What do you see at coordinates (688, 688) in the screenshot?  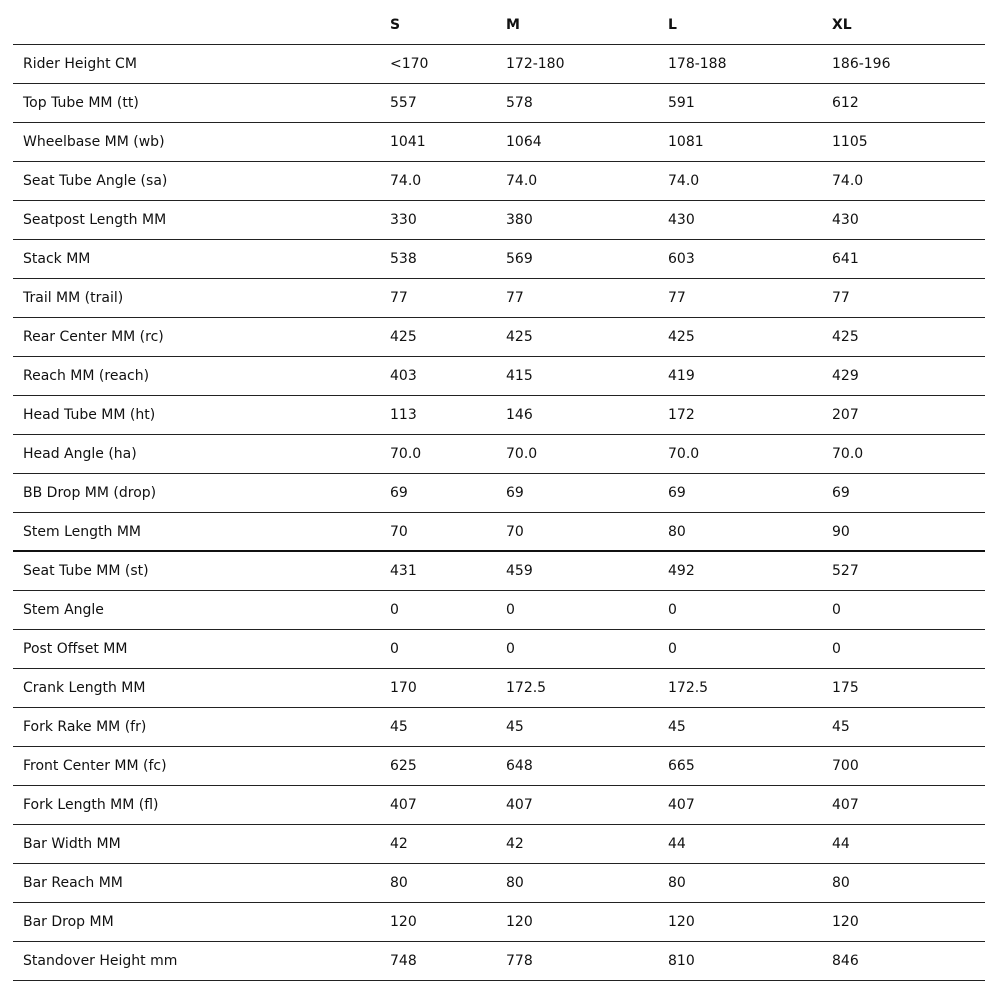 I see `cell-value: 172.5` at bounding box center [688, 688].